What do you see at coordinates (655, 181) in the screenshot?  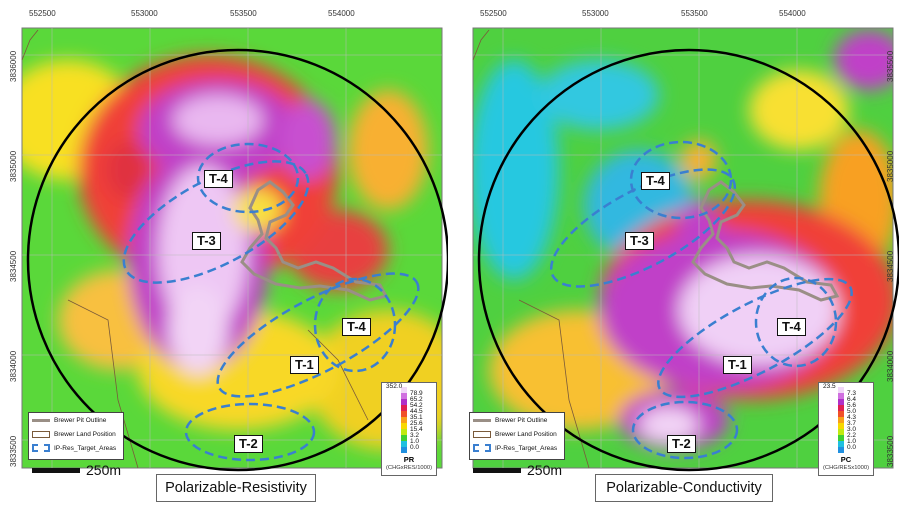 I see `right-target-label-t4-north: T-4` at bounding box center [655, 181].